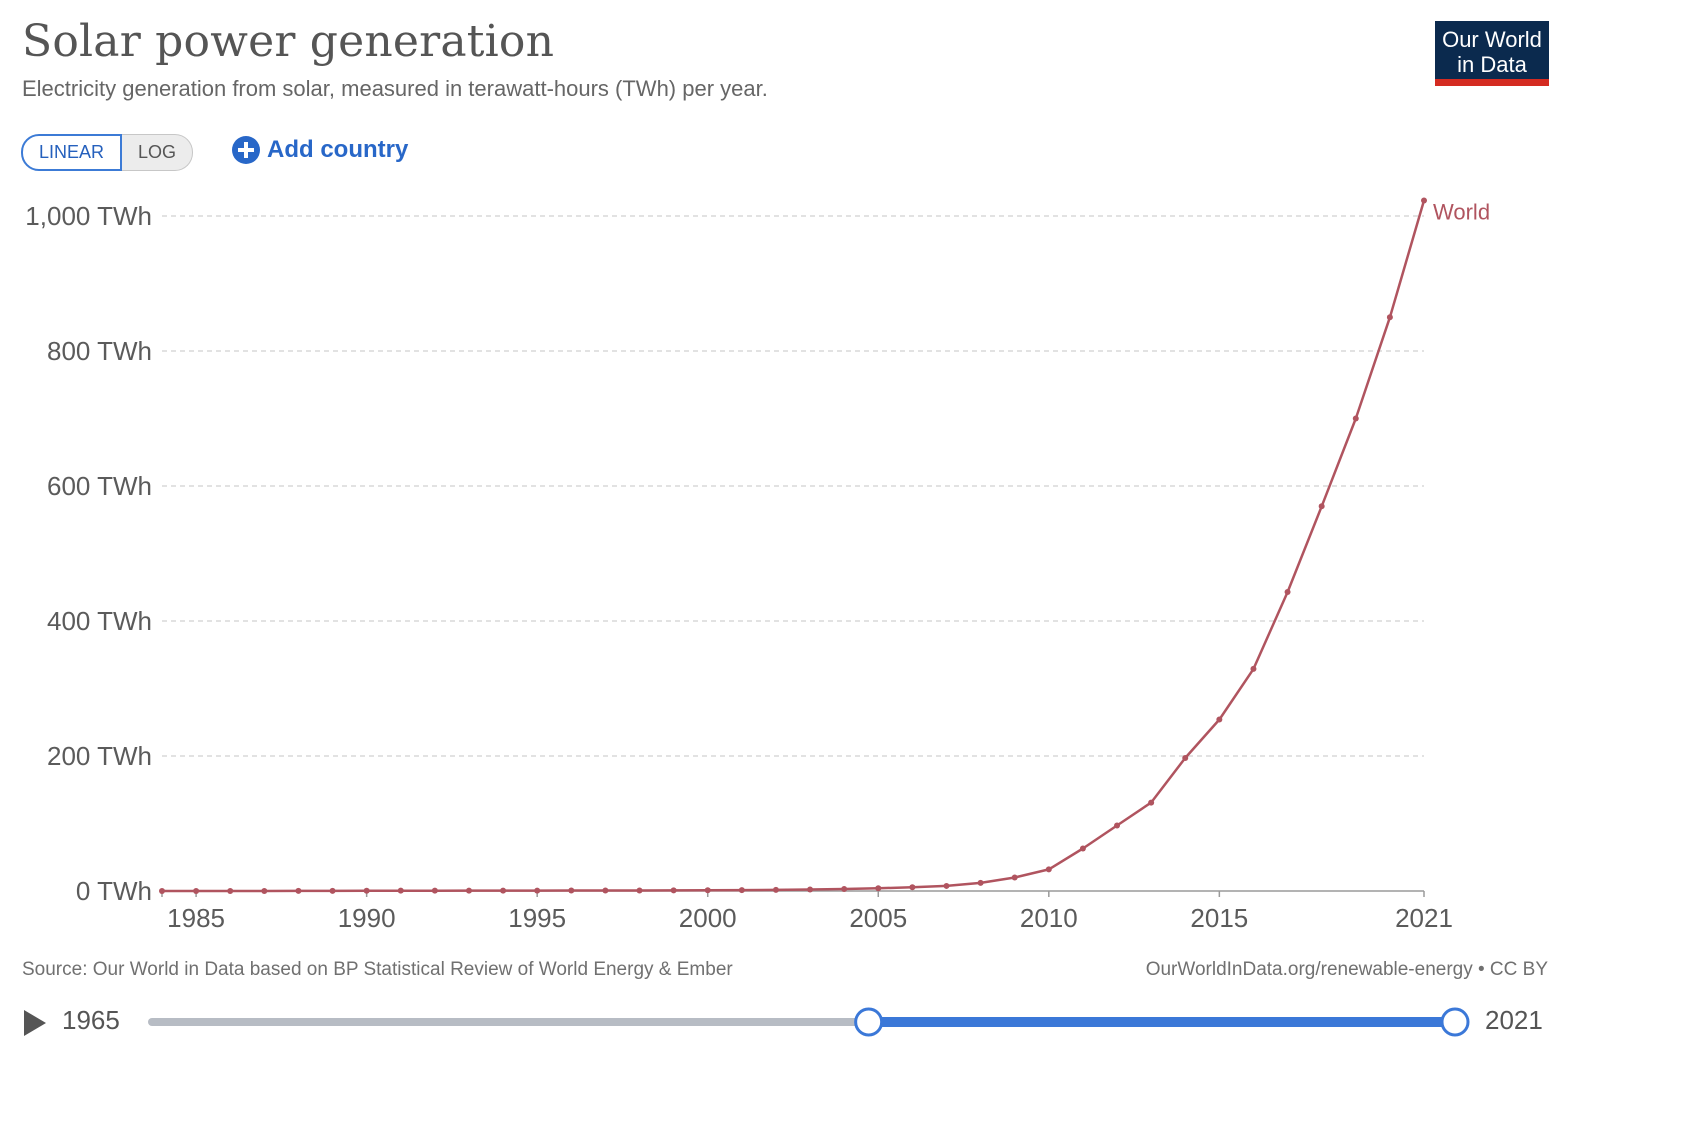 This screenshot has width=1686, height=1128. Describe the element at coordinates (1492, 64) in the screenshot. I see `logo-line-2: in Data` at that location.